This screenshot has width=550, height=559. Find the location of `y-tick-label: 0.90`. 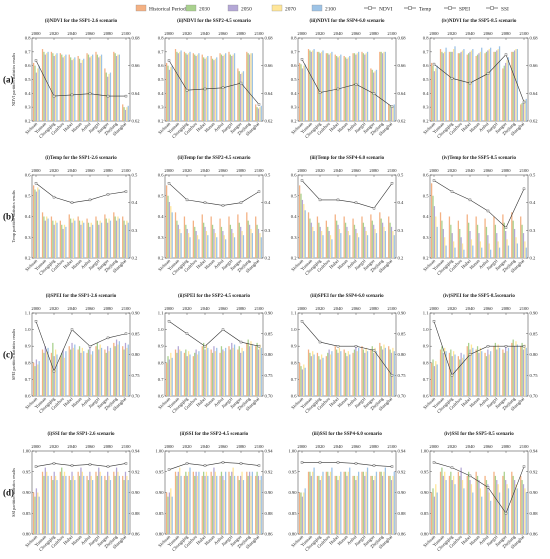

y-tick-label: 0.90 is located at coordinates (159, 492).